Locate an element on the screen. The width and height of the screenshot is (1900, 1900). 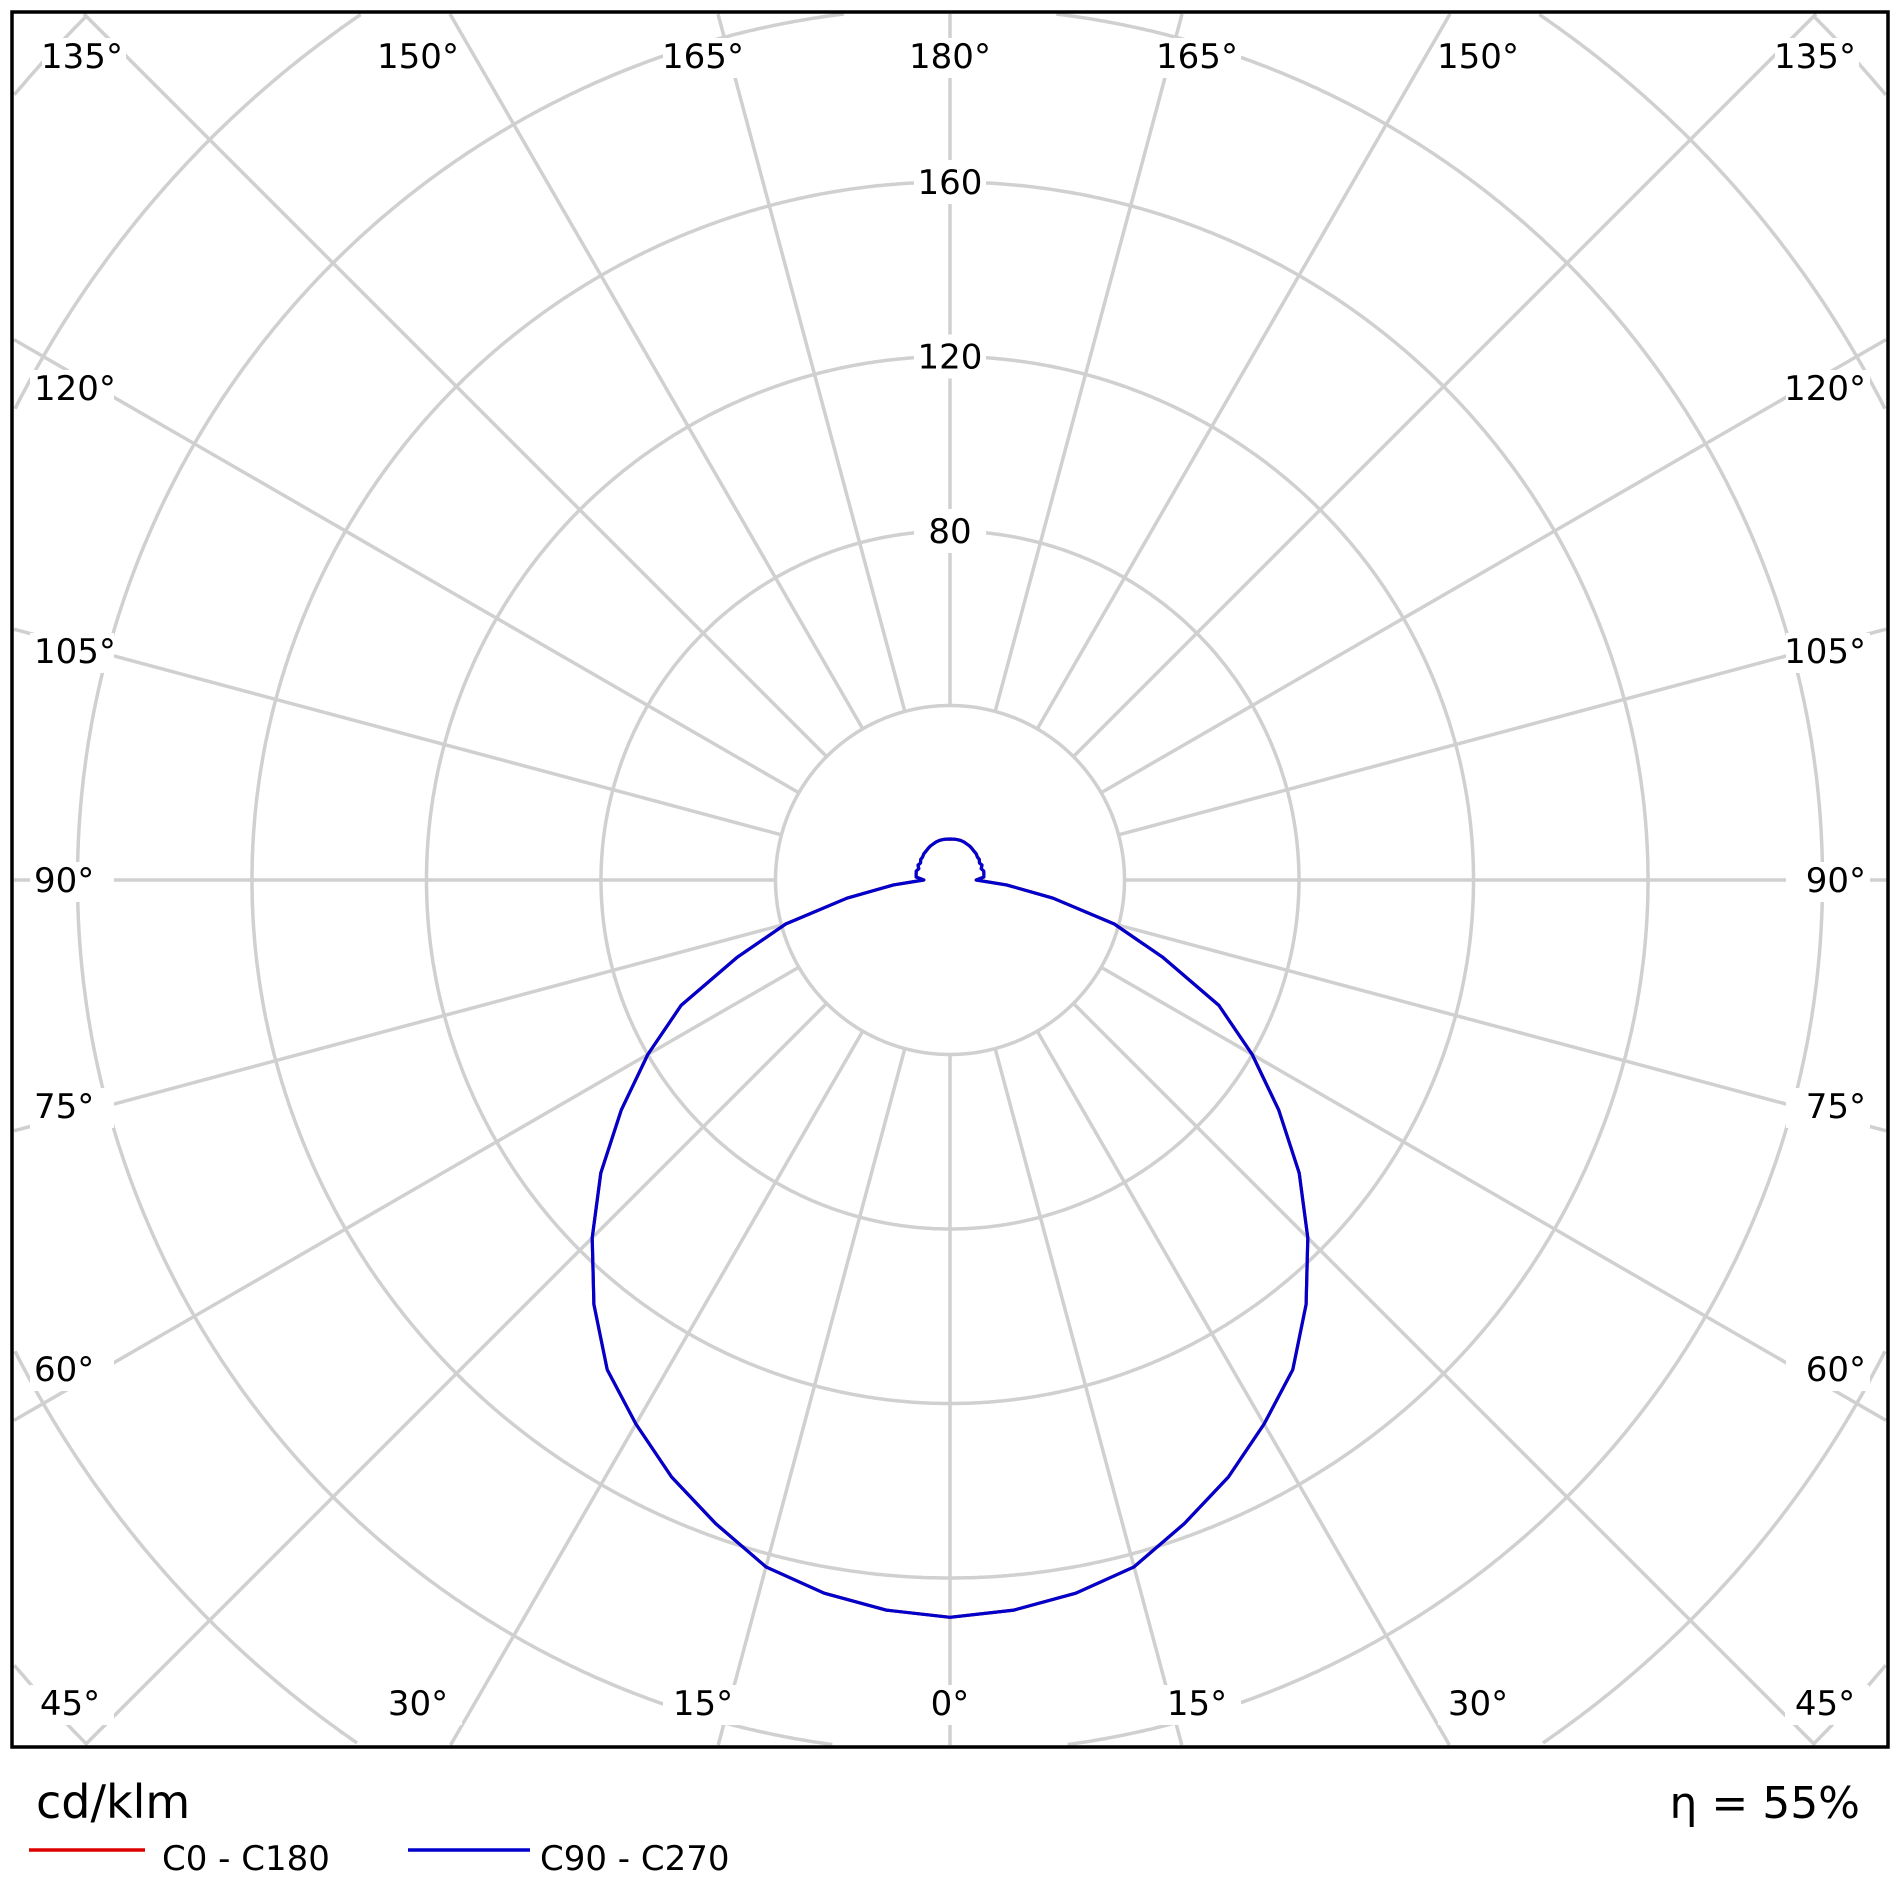
radial-tick-label: 160 is located at coordinates (950, 183).